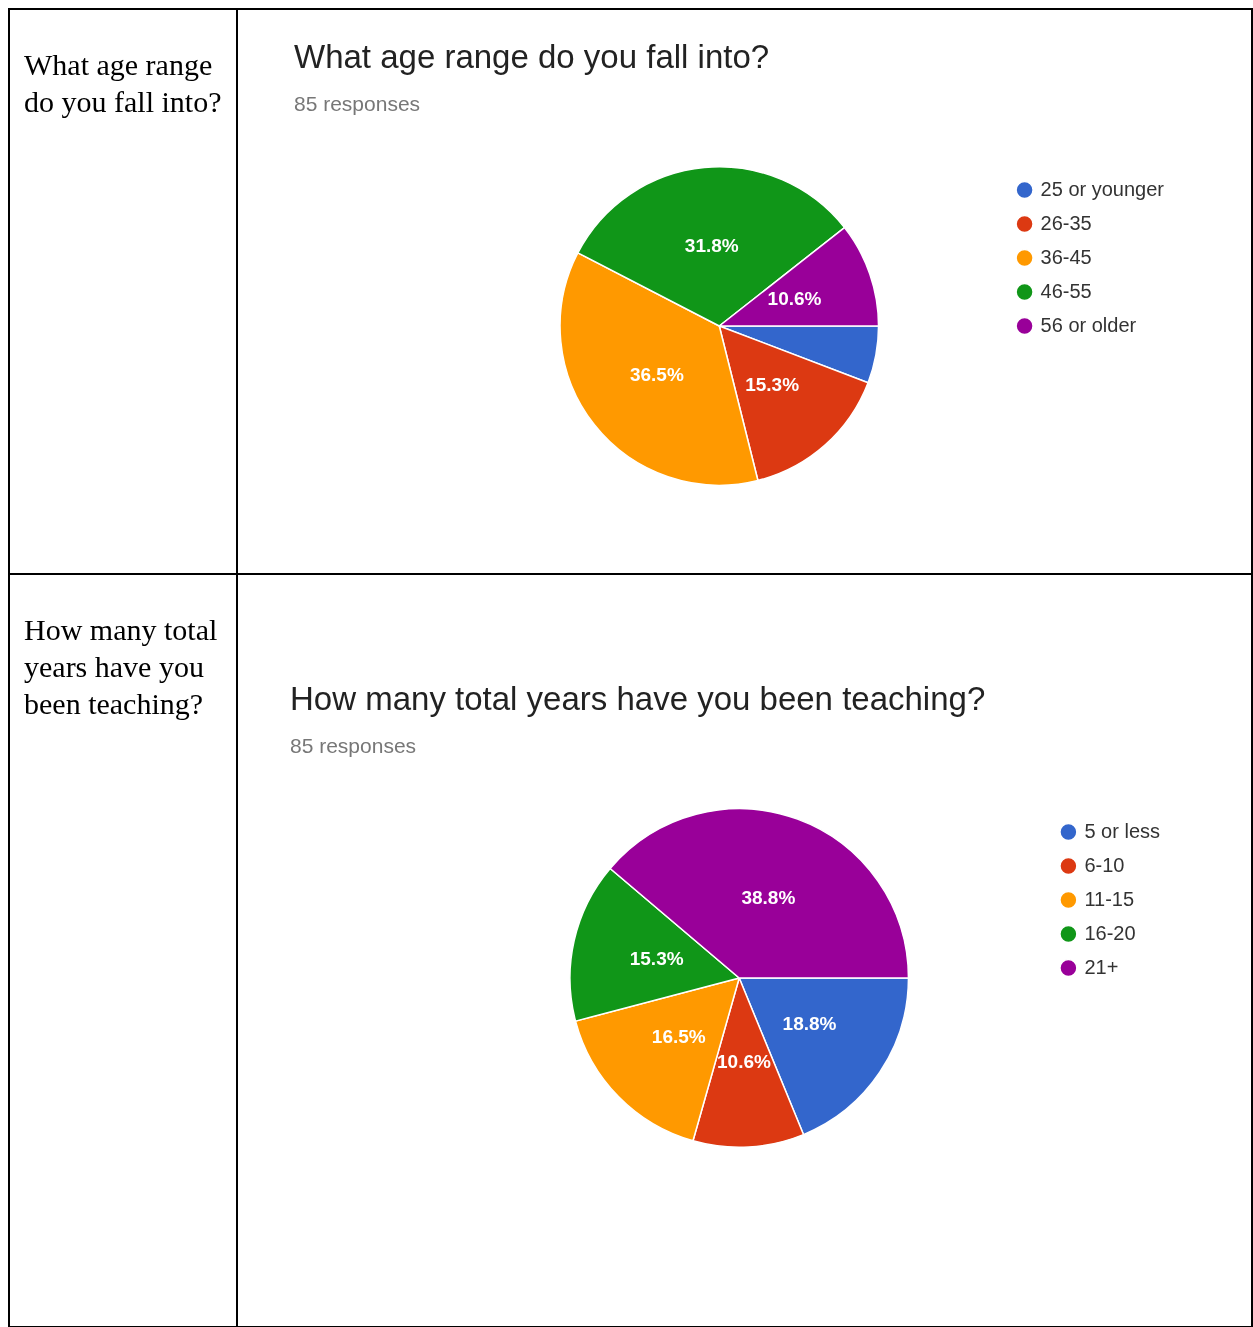  What do you see at coordinates (1102, 188) in the screenshot?
I see `legend-label: 25 or younger` at bounding box center [1102, 188].